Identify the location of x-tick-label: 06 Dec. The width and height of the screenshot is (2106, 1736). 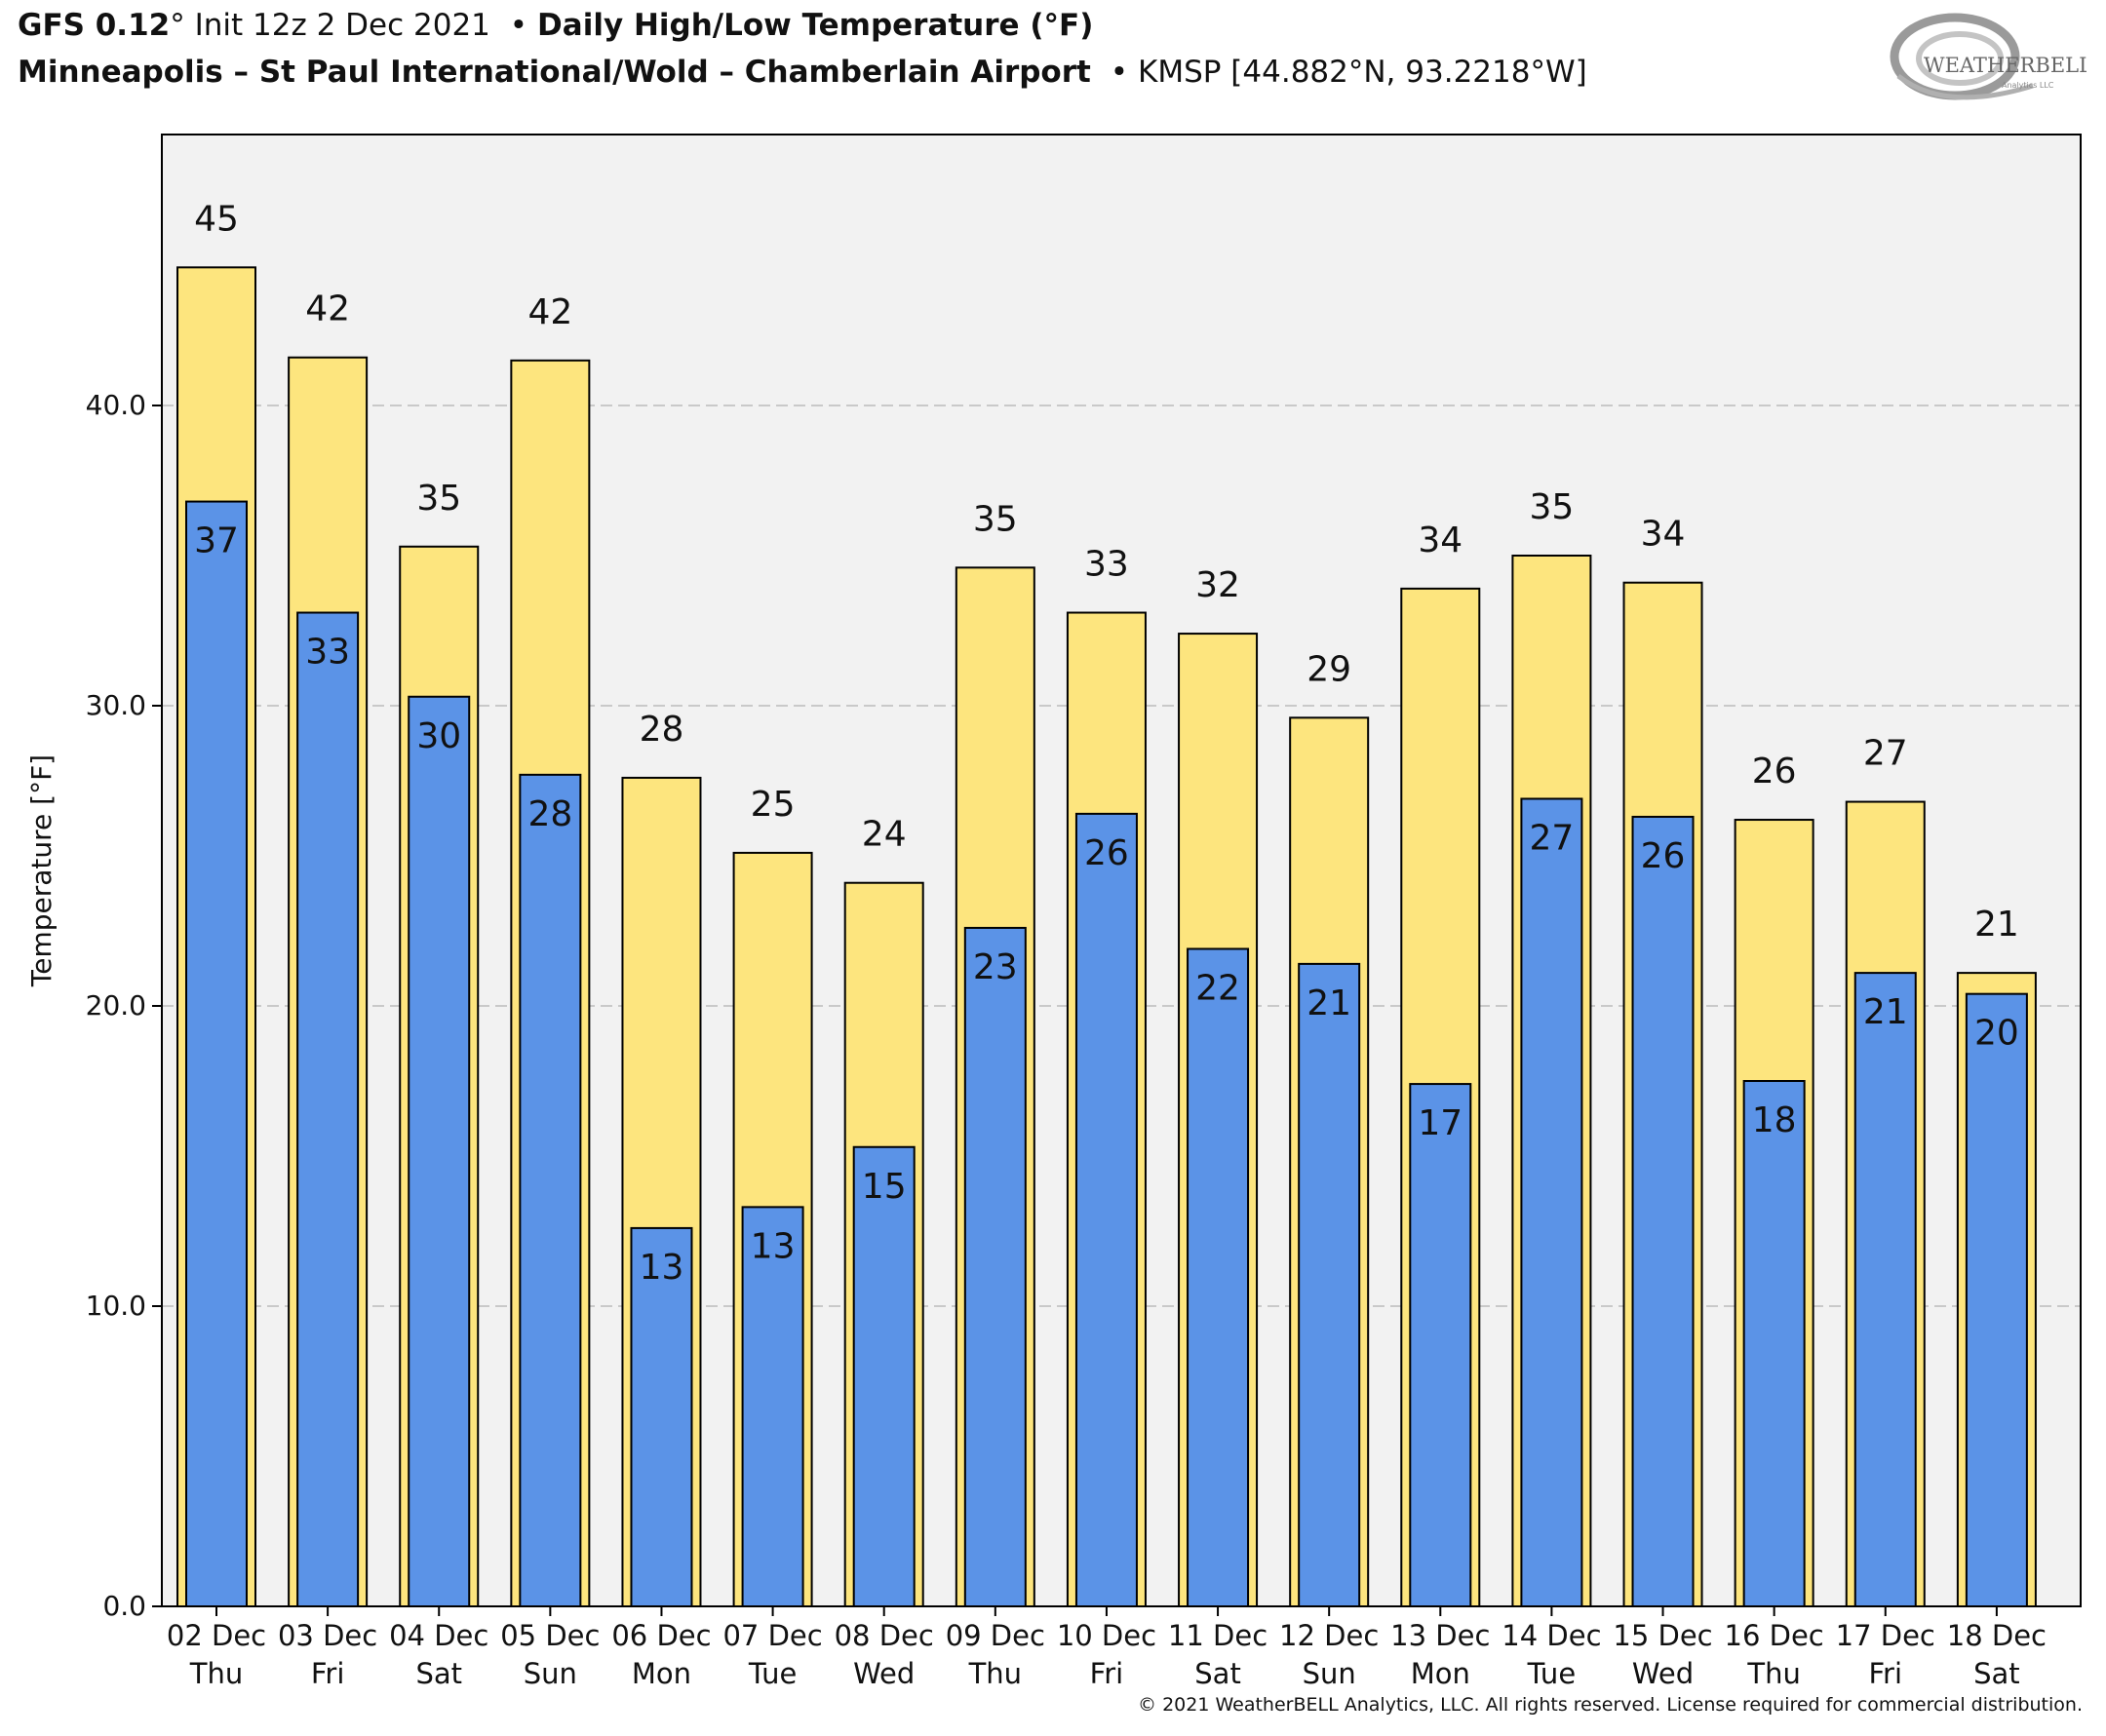
(661, 1635).